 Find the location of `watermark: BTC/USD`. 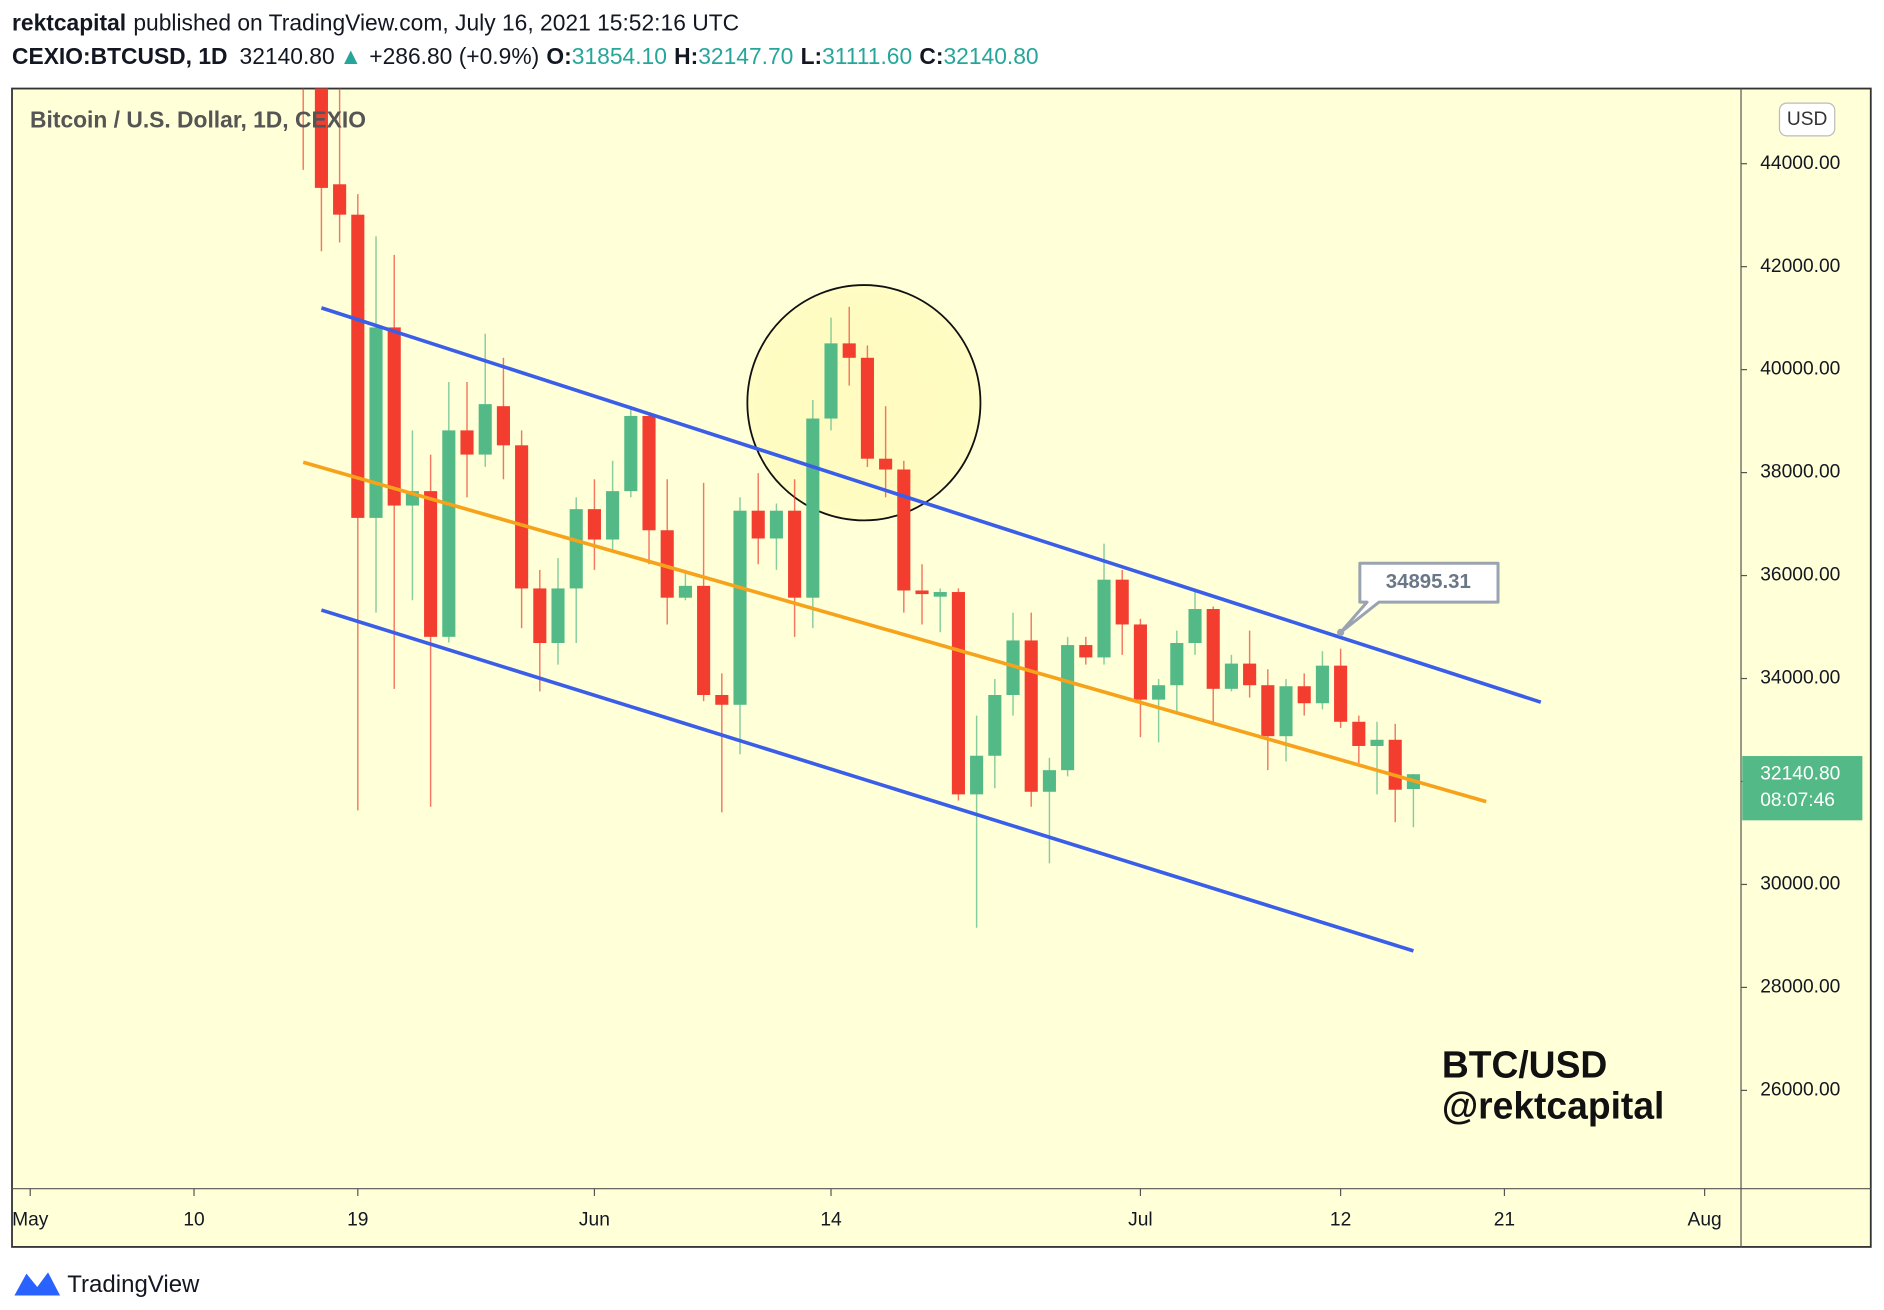

watermark: BTC/USD is located at coordinates (1524, 1064).